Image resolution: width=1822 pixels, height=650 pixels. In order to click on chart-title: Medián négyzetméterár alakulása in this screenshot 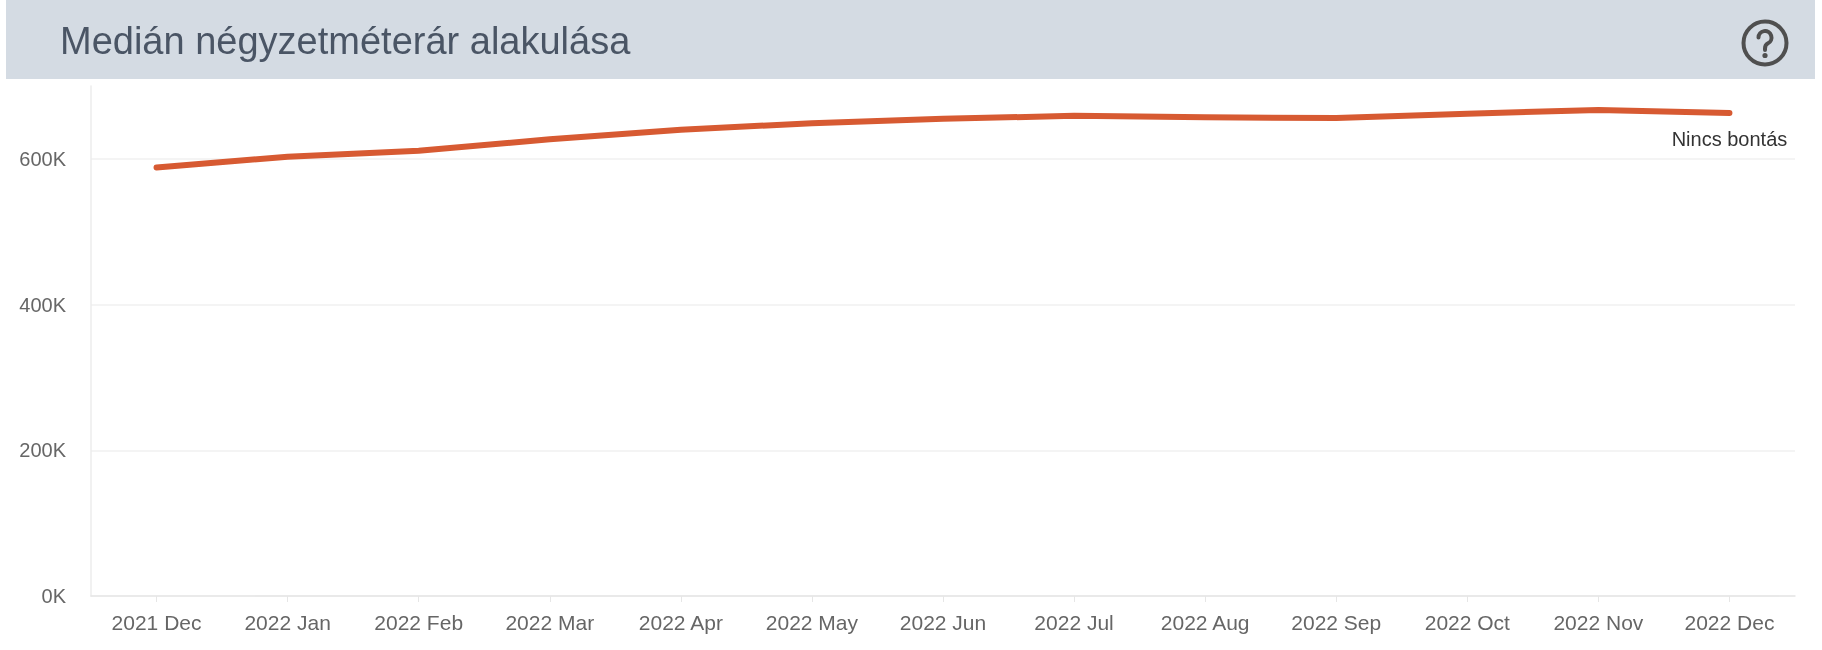, I will do `click(345, 41)`.